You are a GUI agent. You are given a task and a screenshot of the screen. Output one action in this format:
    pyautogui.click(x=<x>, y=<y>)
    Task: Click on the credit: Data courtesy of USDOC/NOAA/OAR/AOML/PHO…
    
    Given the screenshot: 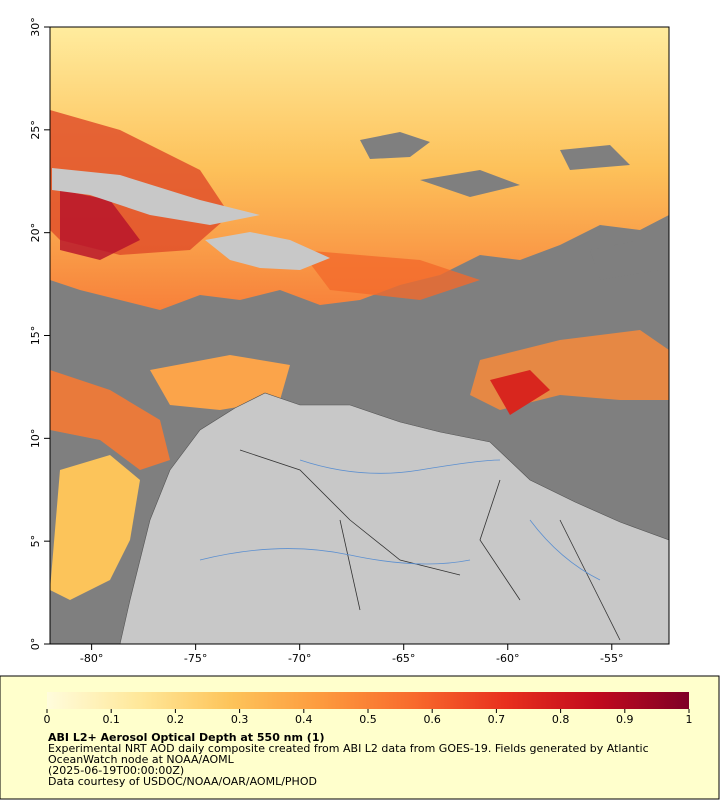 What is the action you would take?
    pyautogui.click(x=182, y=781)
    